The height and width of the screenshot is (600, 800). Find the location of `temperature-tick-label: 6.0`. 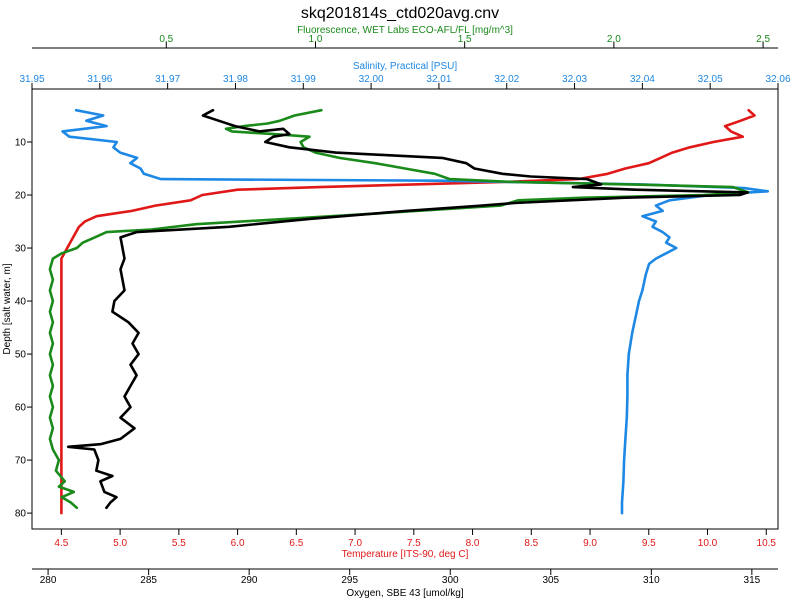

temperature-tick-label: 6.0 is located at coordinates (238, 543).